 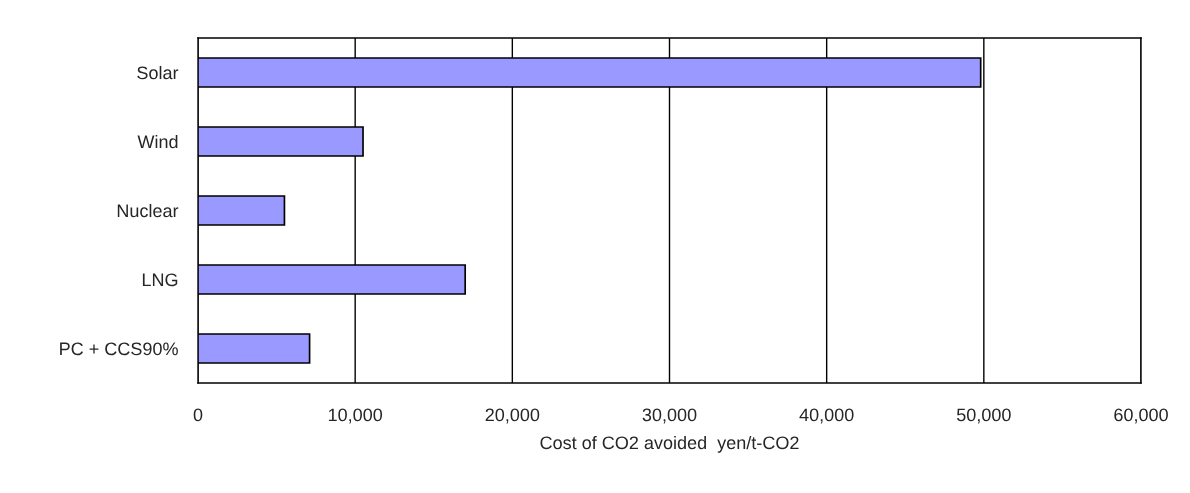 I want to click on y-tick-label: Wind, so click(x=157, y=141).